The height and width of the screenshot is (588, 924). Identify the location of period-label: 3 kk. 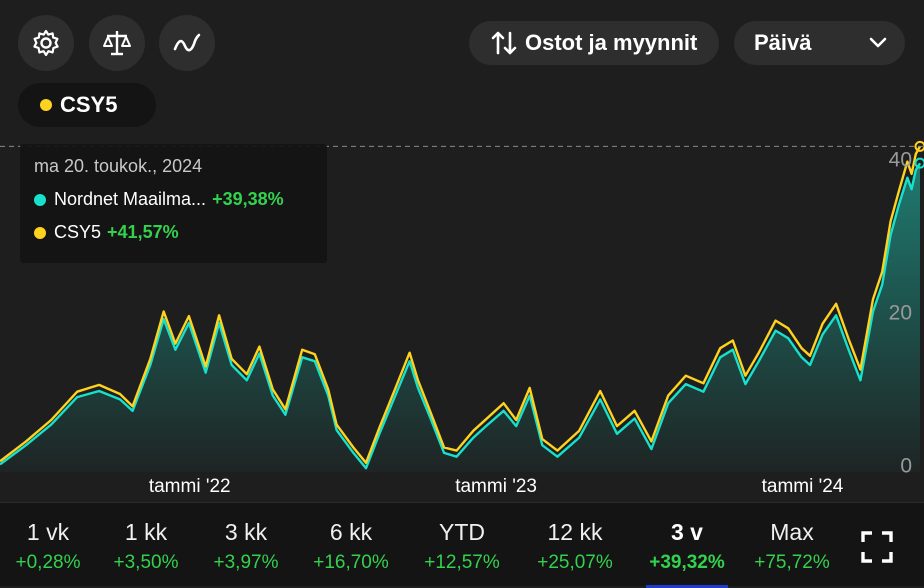
(246, 532).